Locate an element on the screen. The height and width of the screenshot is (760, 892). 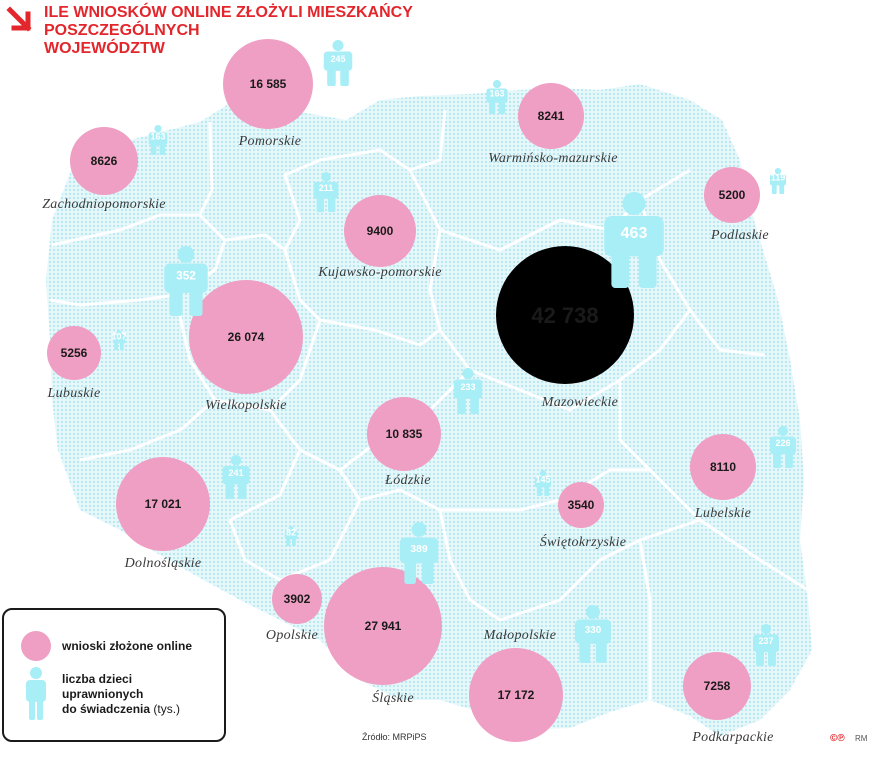
applications-value-podkarpackie: 7258 is located at coordinates (717, 686).